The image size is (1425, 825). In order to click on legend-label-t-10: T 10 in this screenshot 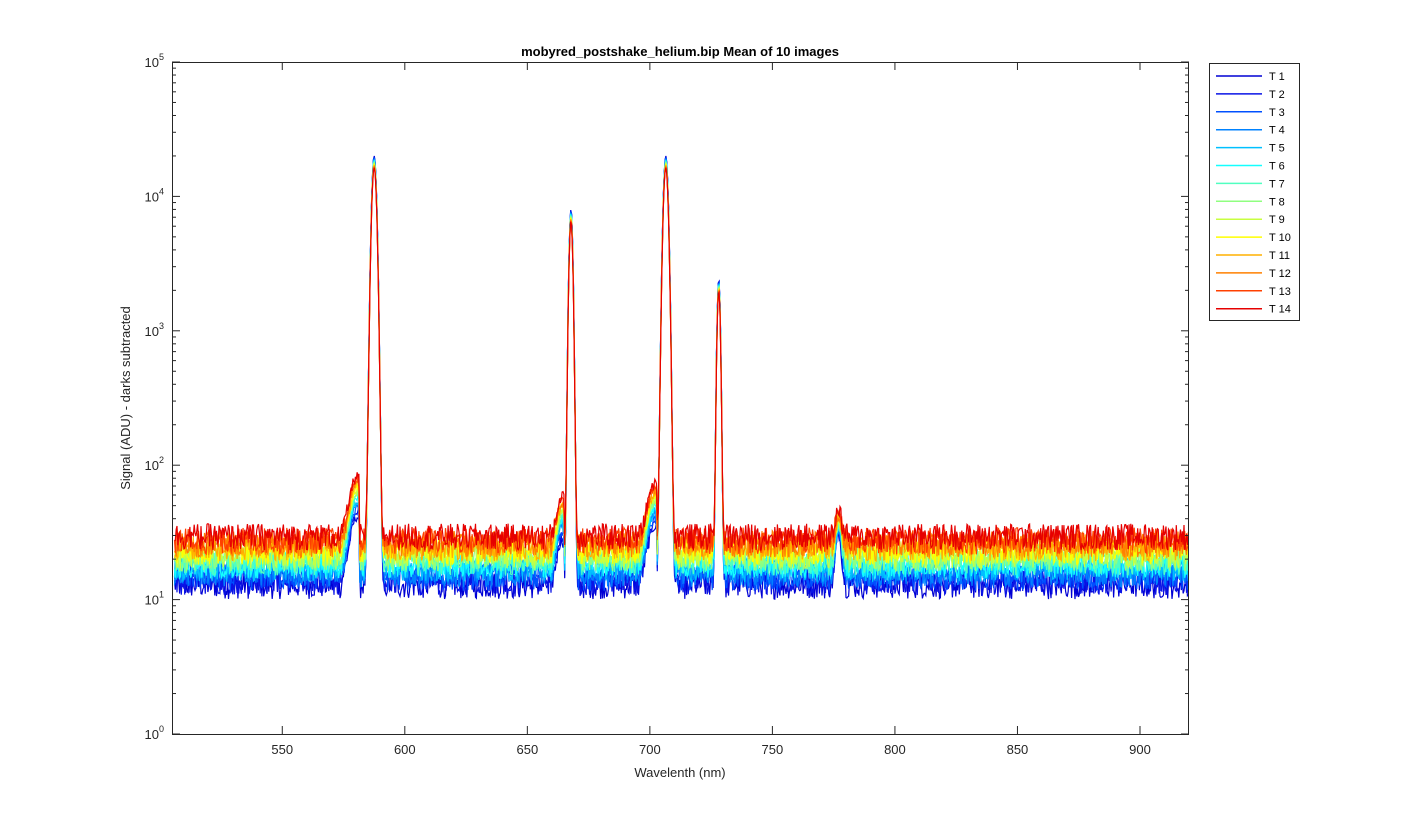, I will do `click(1280, 238)`.